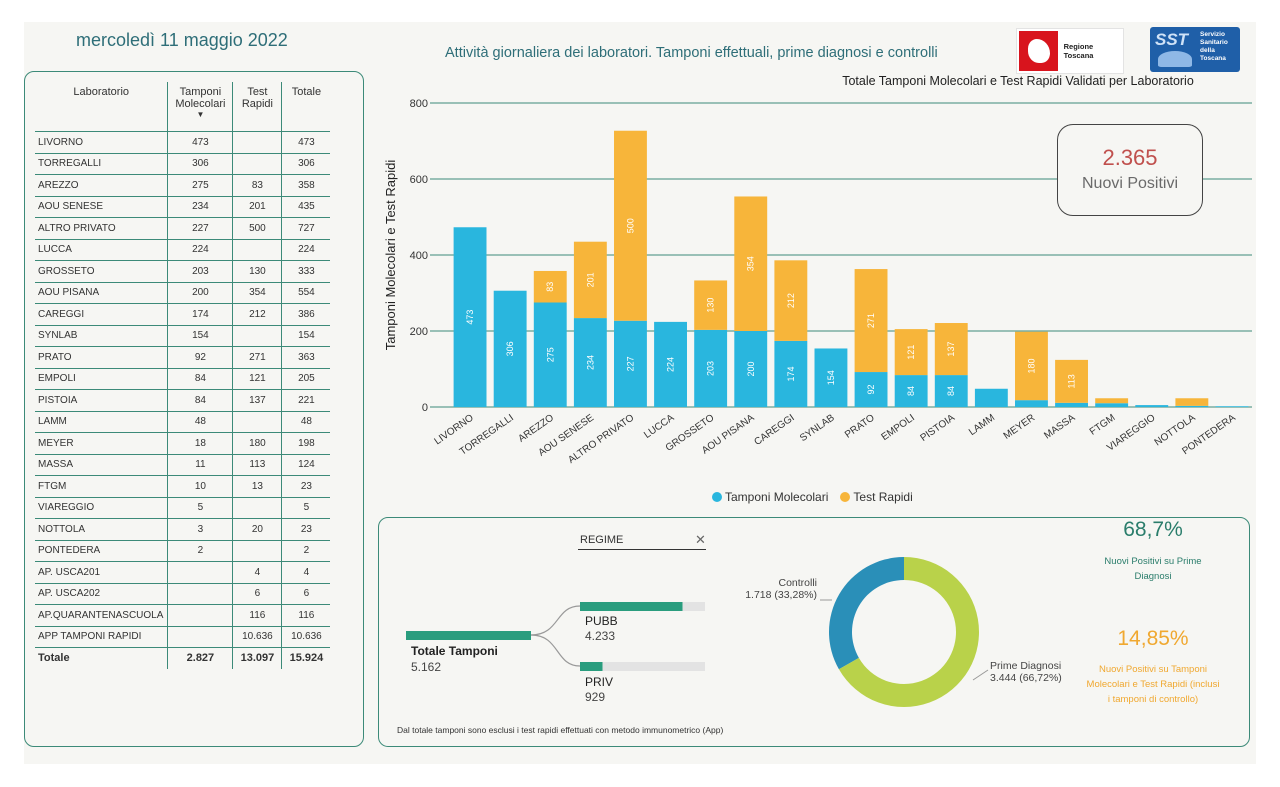 This screenshot has height=787, width=1280. Describe the element at coordinates (183, 293) in the screenshot. I see `table-row: AOU PISANA 200 354 554` at that location.